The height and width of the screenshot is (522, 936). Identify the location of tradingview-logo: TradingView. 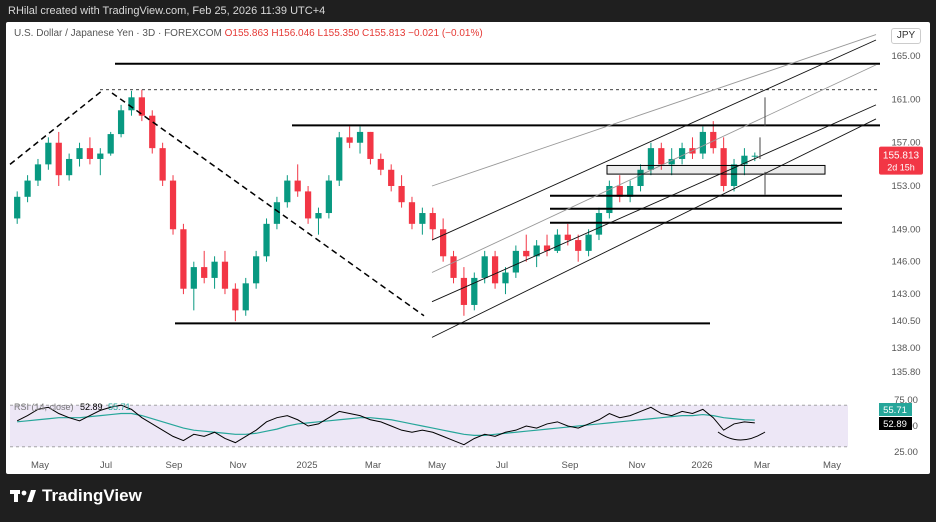
(76, 496).